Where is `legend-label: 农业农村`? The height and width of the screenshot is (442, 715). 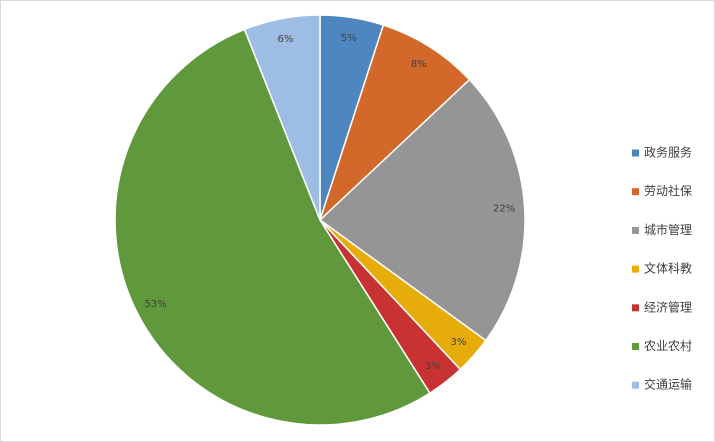 legend-label: 农业农村 is located at coordinates (668, 346).